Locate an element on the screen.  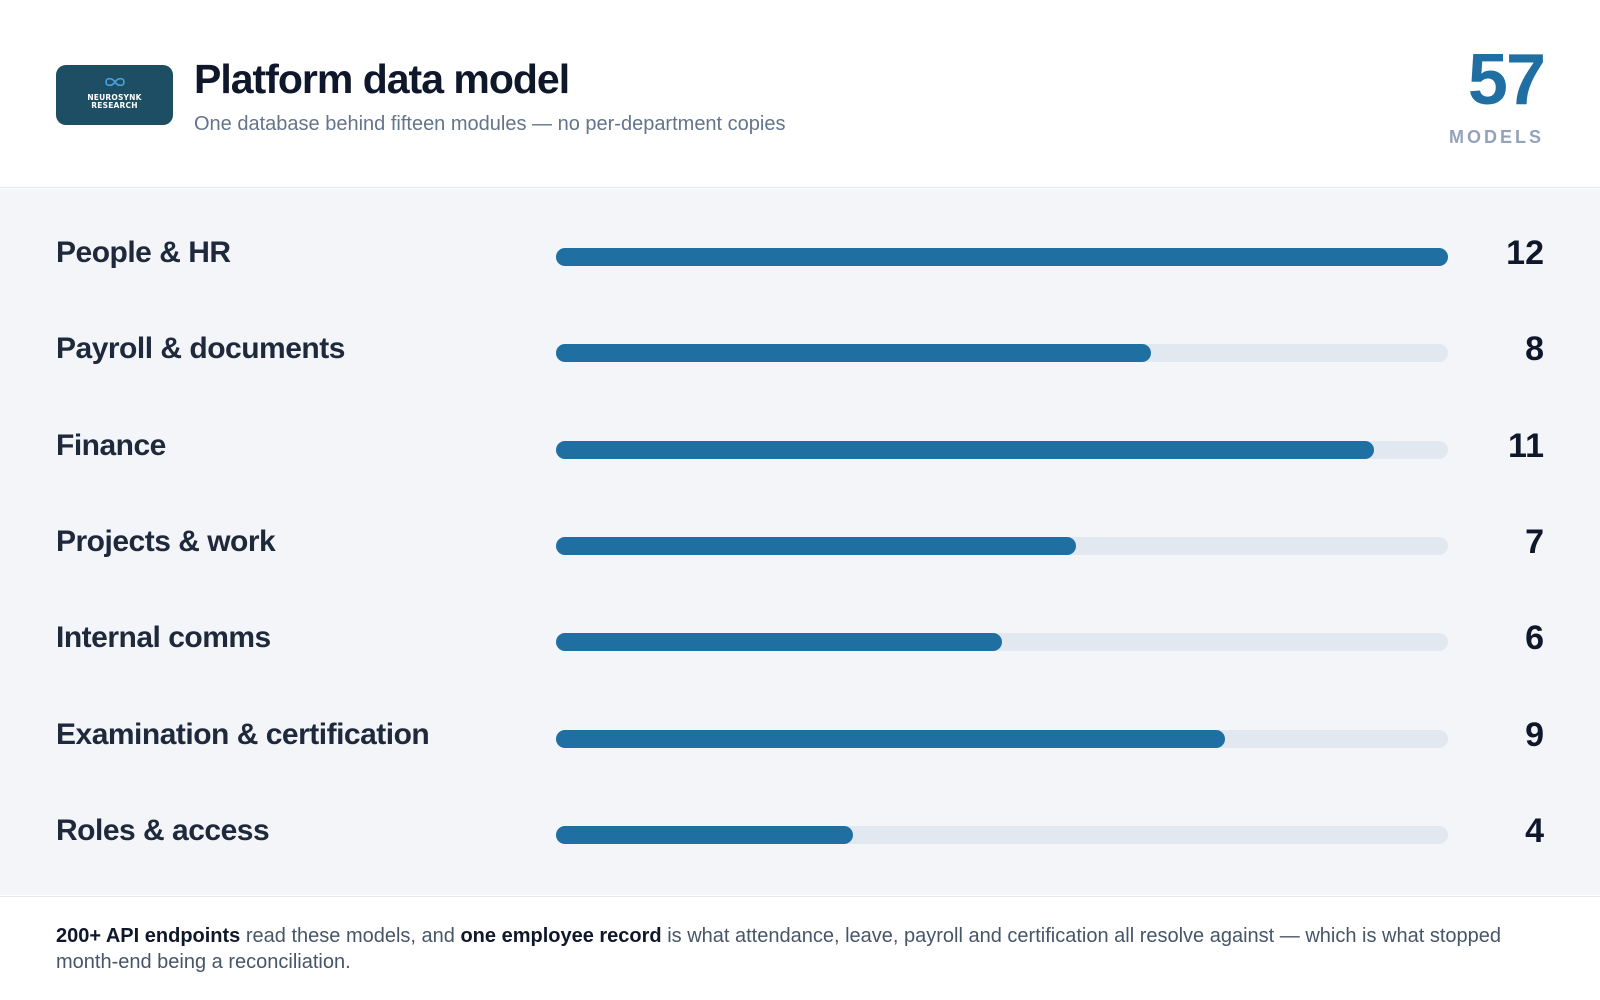
category-label: Internal comms is located at coordinates (163, 638).